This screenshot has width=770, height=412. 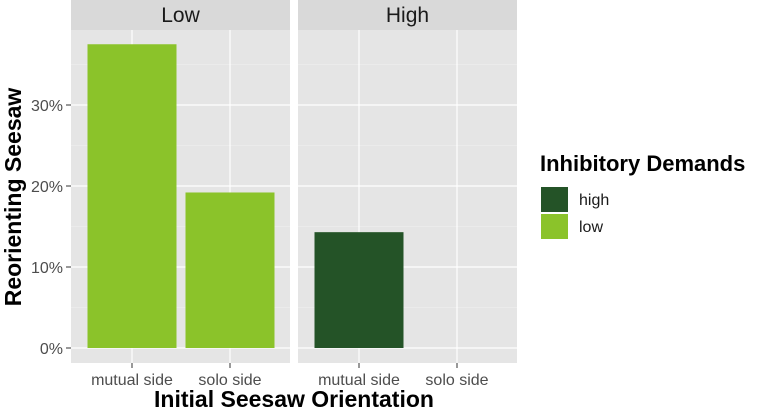 What do you see at coordinates (290, 376) in the screenshot?
I see `x-axis: mutual side solo side mutual side solo side` at bounding box center [290, 376].